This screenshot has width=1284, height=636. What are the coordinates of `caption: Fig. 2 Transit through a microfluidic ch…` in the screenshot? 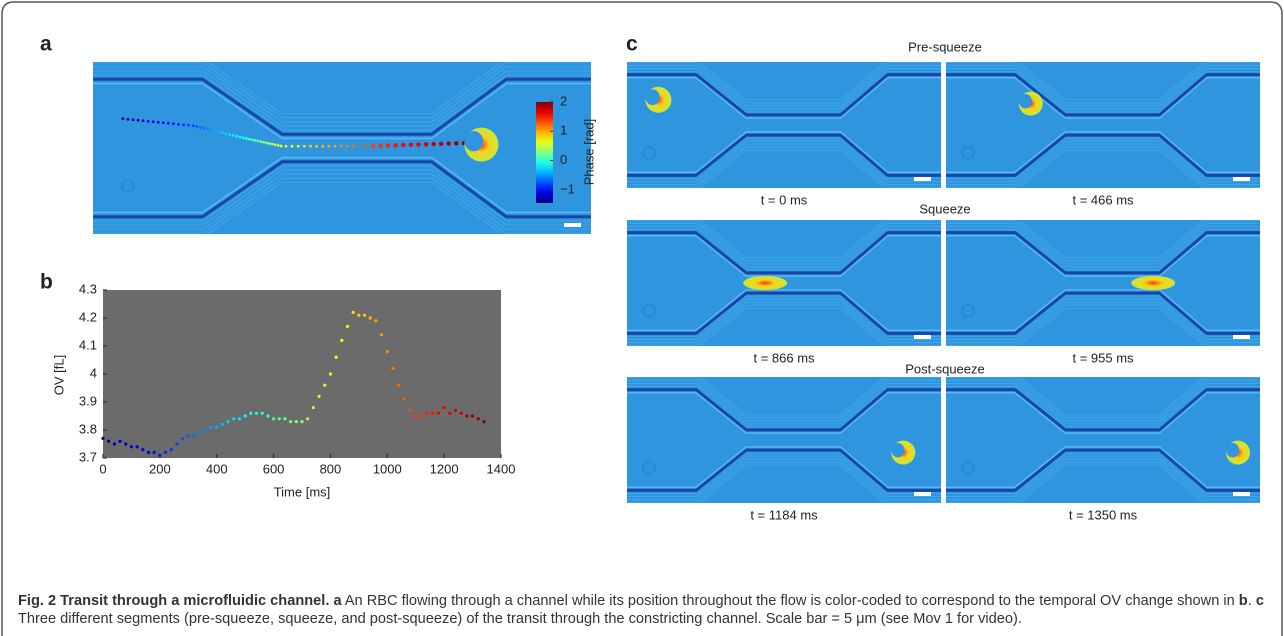 It's located at (644, 610).